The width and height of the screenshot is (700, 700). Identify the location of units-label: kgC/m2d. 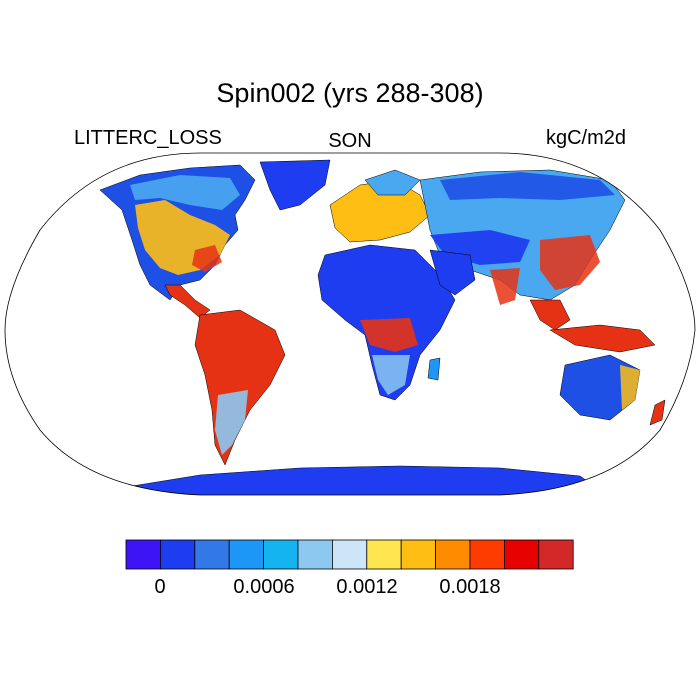
(585, 138).